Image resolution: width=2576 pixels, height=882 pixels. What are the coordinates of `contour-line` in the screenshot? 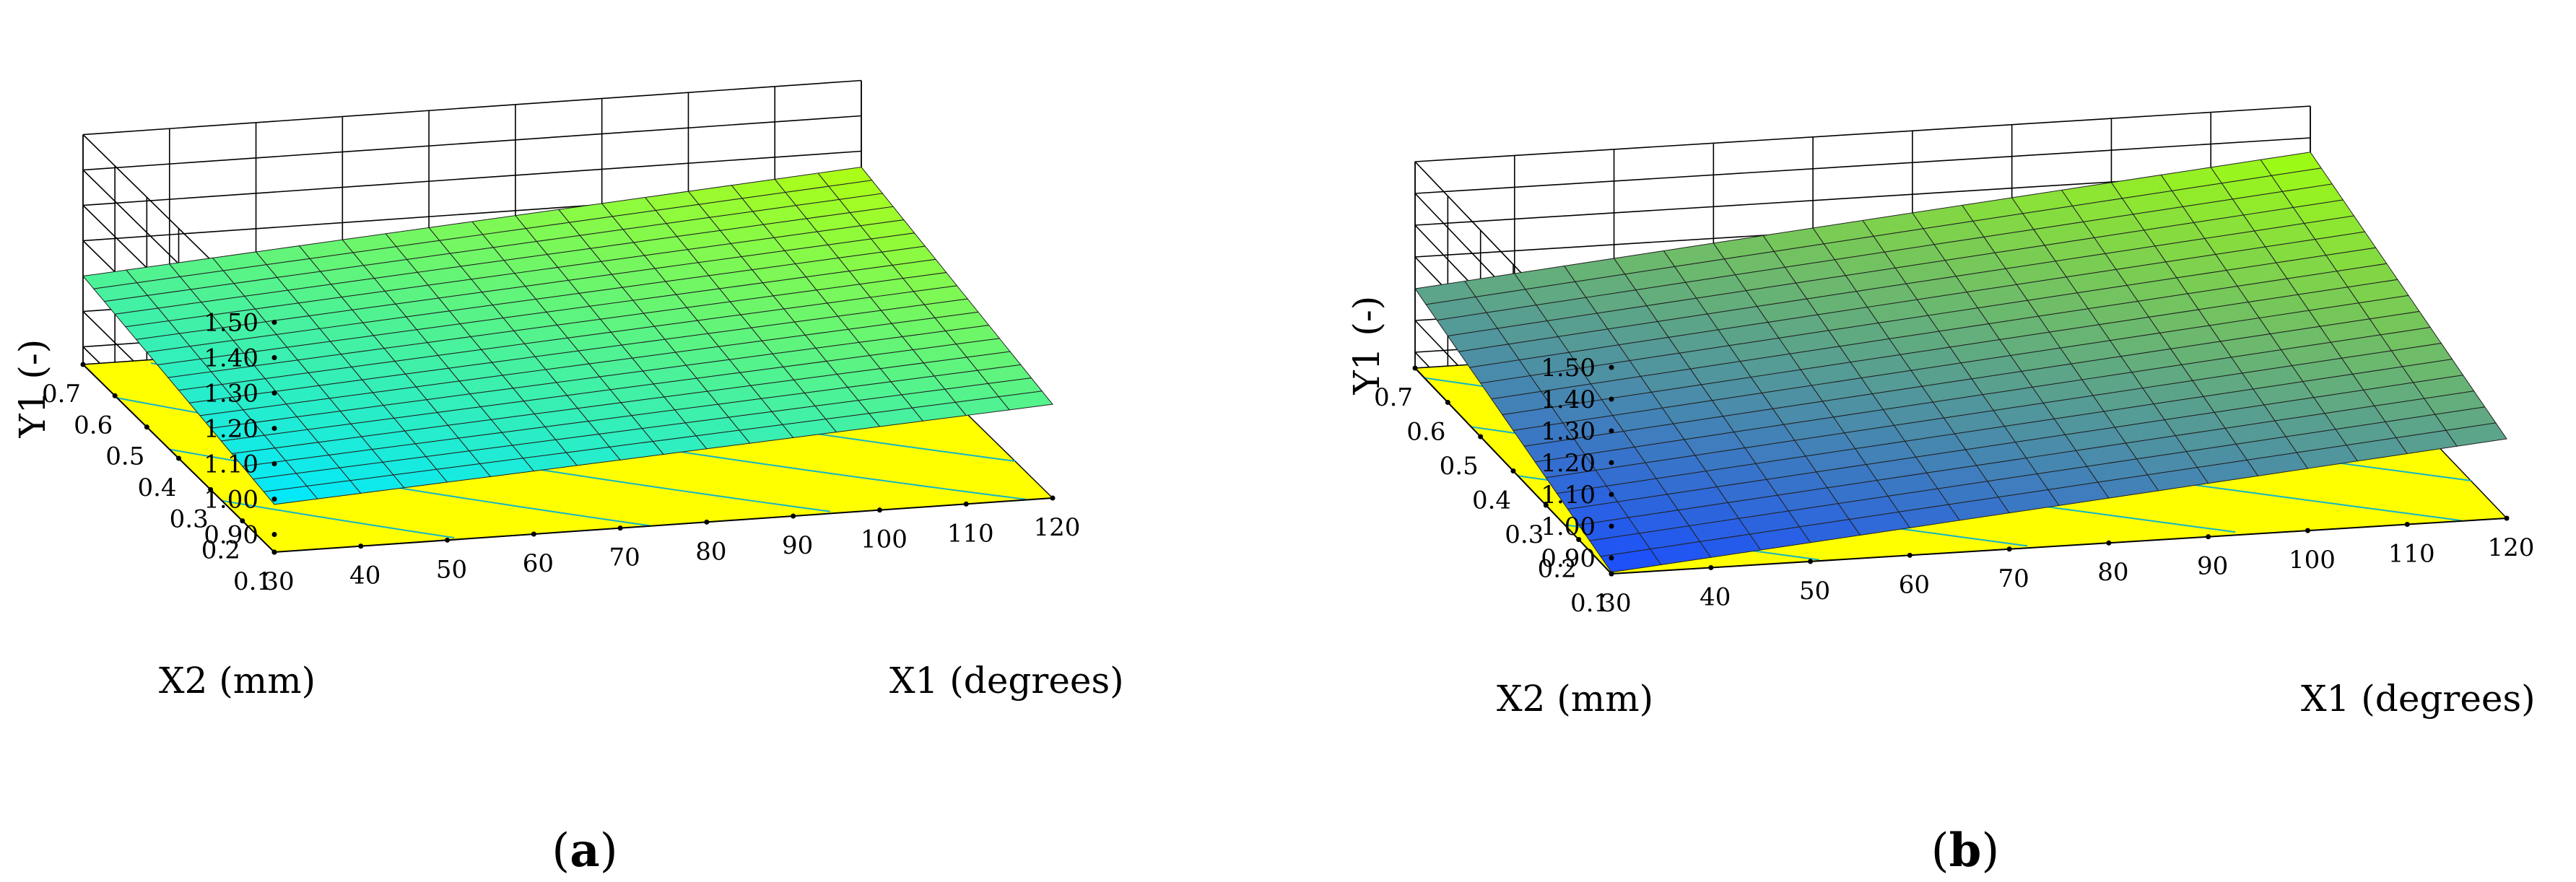 It's located at (338, 518).